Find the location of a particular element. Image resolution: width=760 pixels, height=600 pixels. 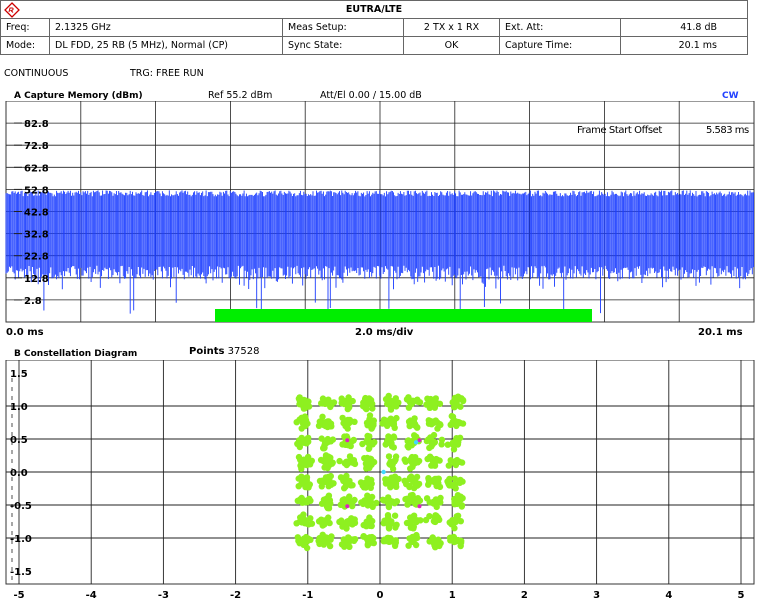

ext-att-value: 41.8 dB is located at coordinates (684, 27).